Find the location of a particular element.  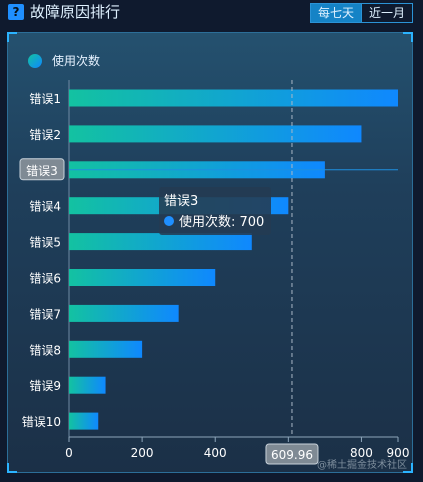

legend-marker is located at coordinates (35, 61).